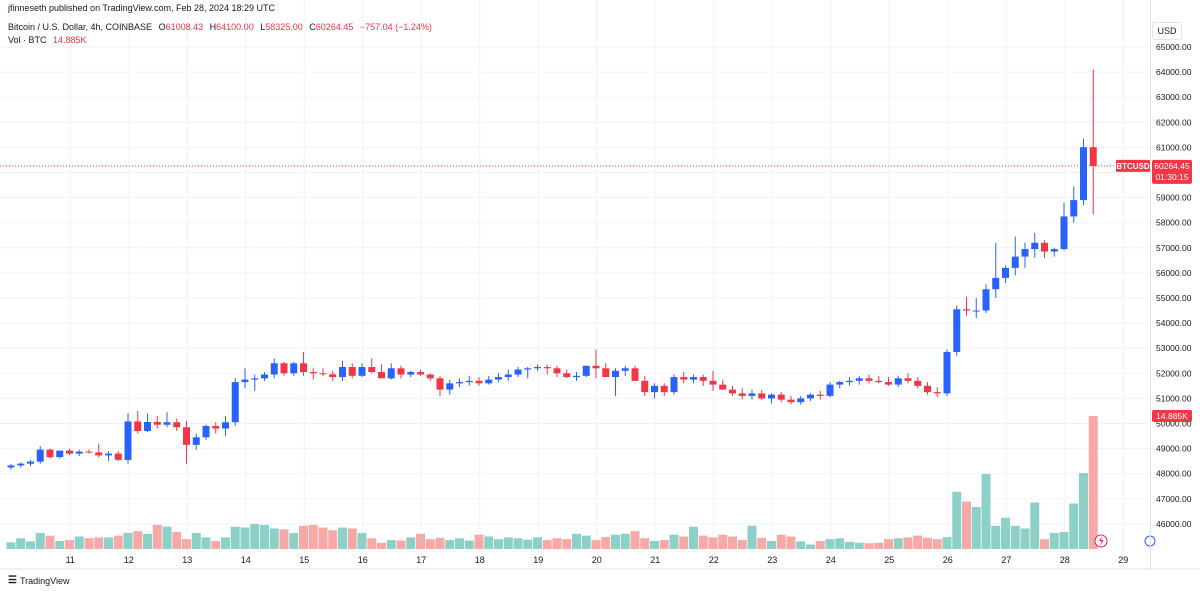  Describe the element at coordinates (1174, 122) in the screenshot. I see `y-tick-label: 62000.00` at that location.